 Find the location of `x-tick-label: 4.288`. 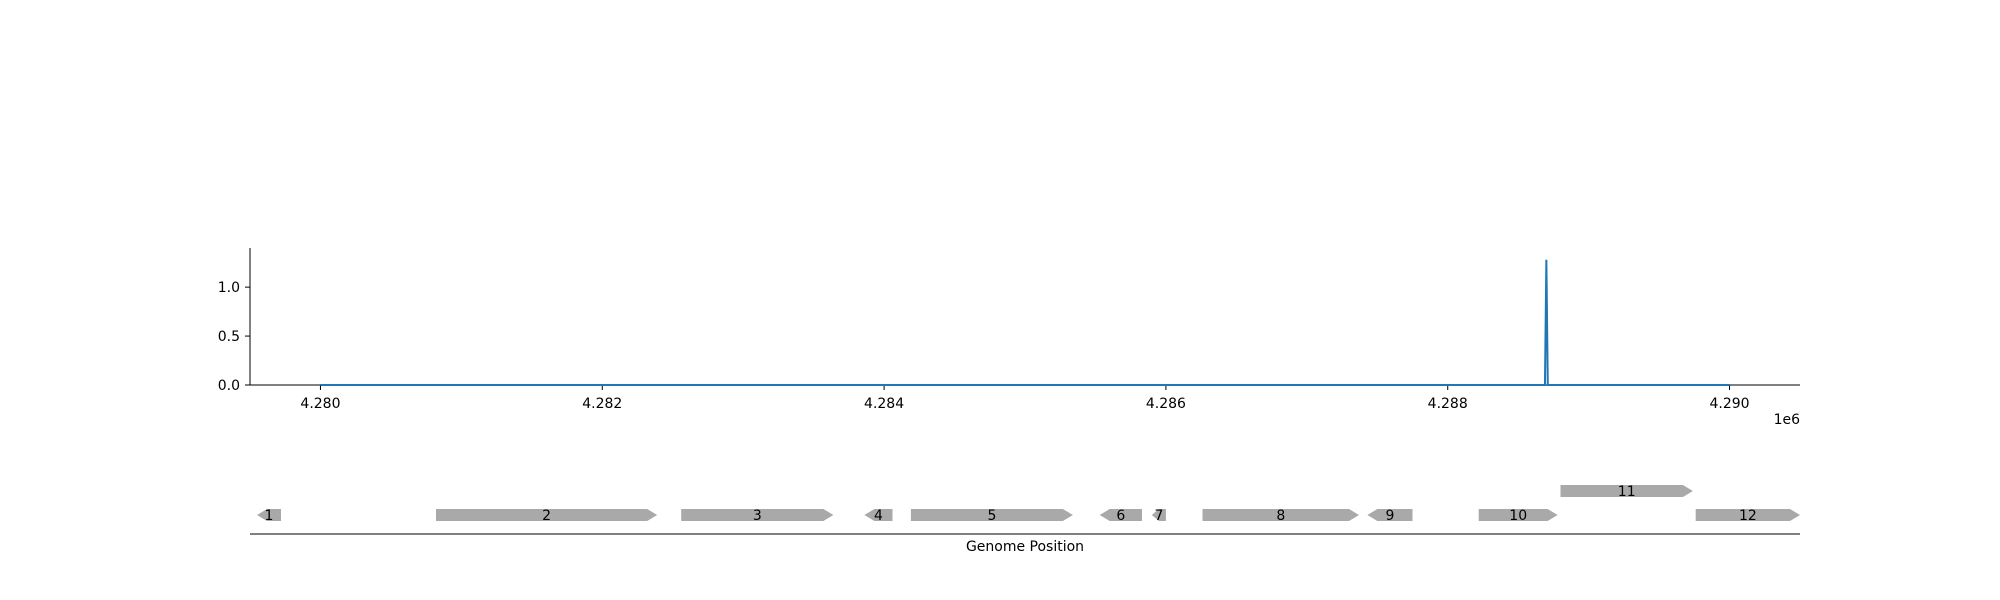

x-tick-label: 4.288 is located at coordinates (1448, 404).